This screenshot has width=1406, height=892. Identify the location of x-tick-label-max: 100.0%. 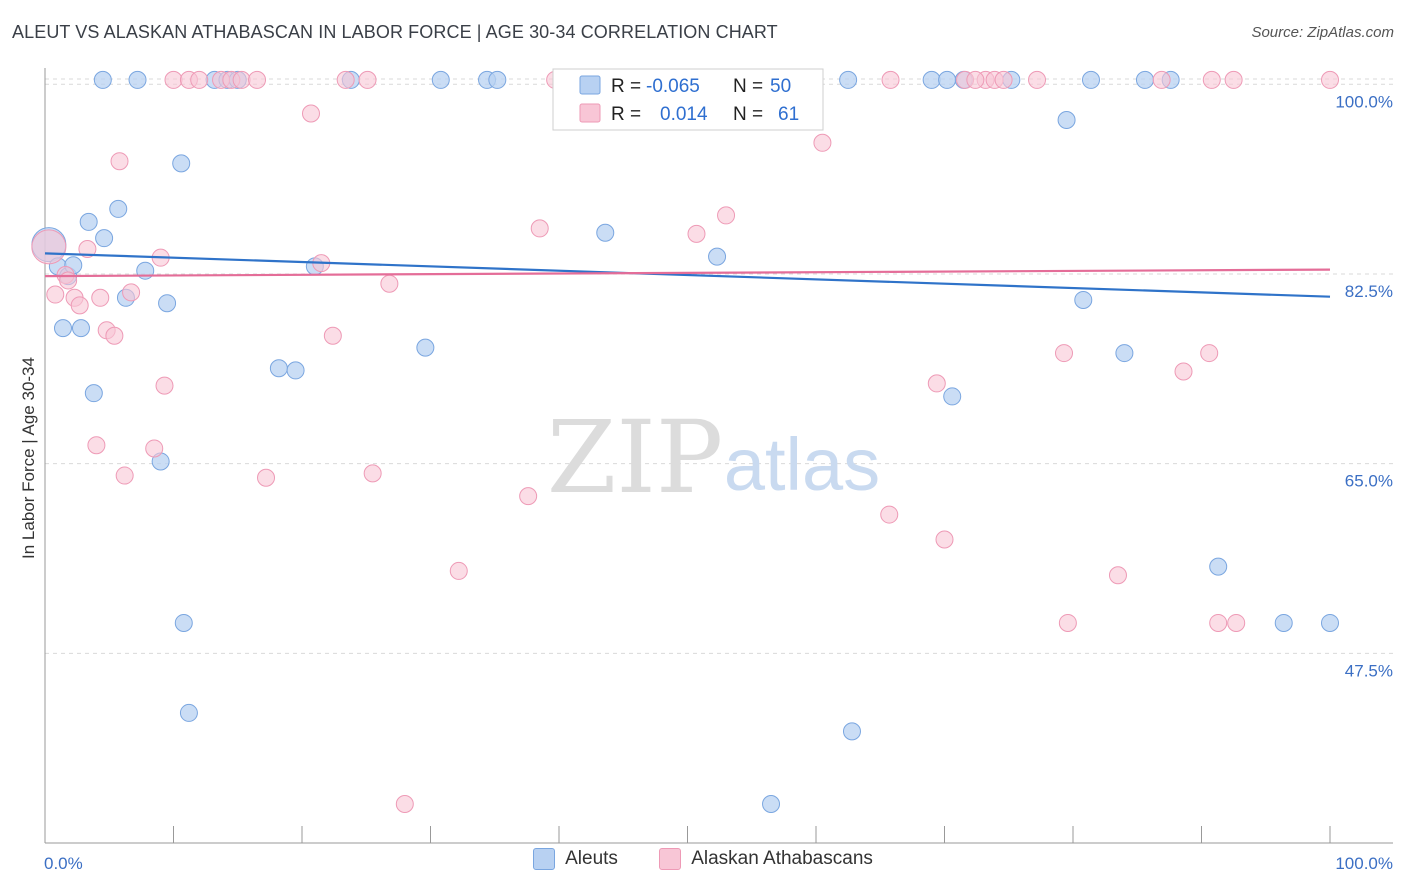
(1364, 863).